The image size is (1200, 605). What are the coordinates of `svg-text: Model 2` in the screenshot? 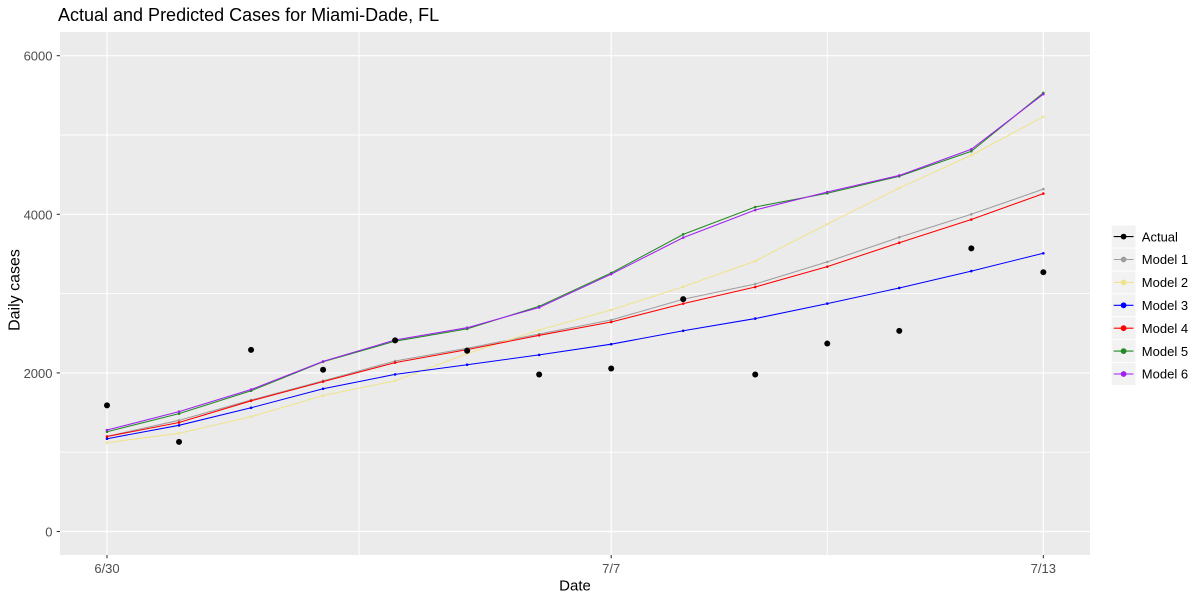 It's located at (1165, 282).